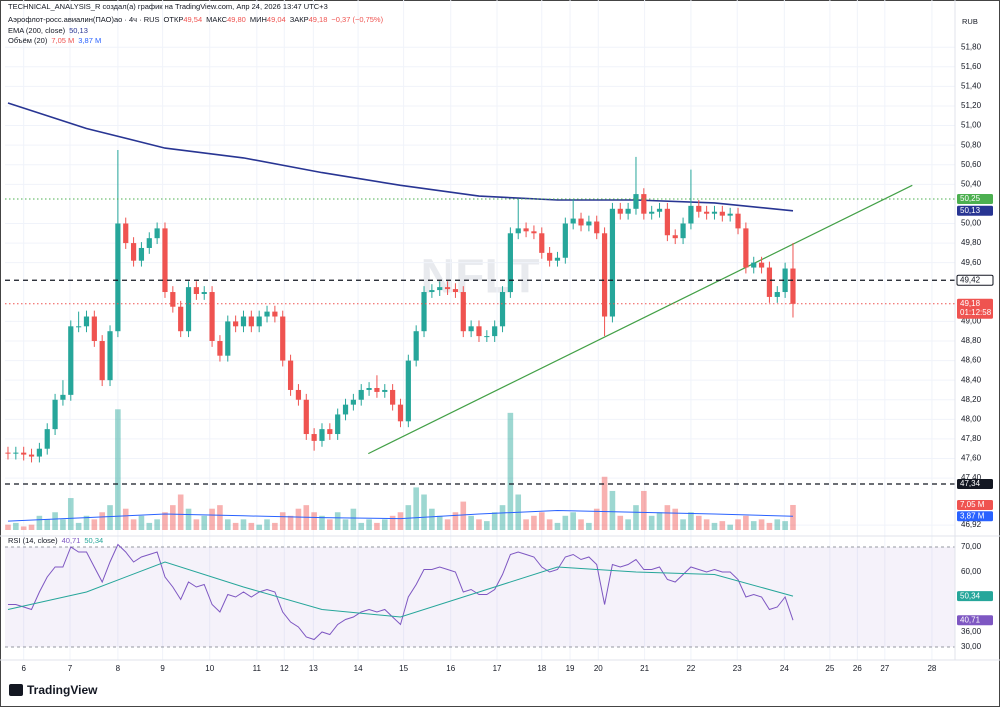 The height and width of the screenshot is (707, 1000). Describe the element at coordinates (28, 40) in the screenshot. I see `volume-name: Объём (20)` at that location.